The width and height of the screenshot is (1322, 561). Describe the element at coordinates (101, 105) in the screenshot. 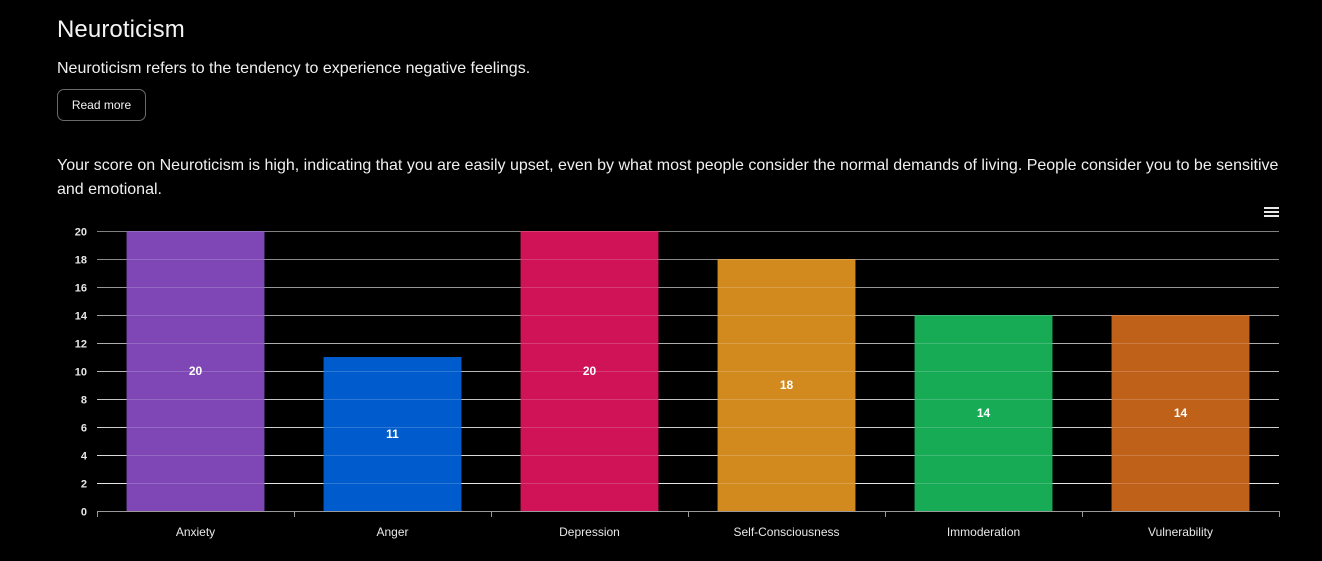

I see `read-more-button: Read more` at that location.